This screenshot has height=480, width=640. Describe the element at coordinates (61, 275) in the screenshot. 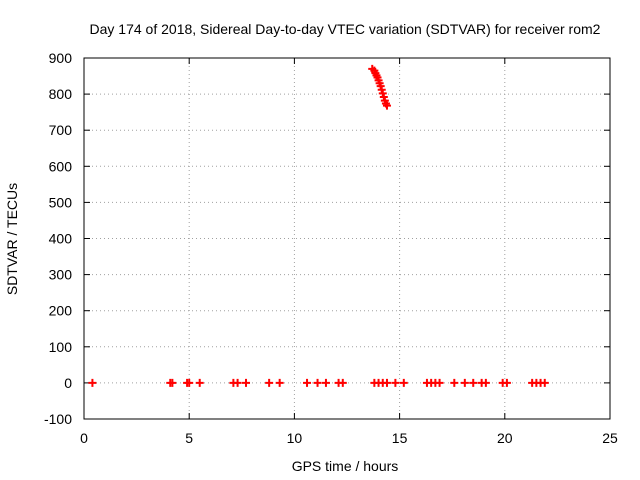

I see `y-tick-label: 300` at that location.